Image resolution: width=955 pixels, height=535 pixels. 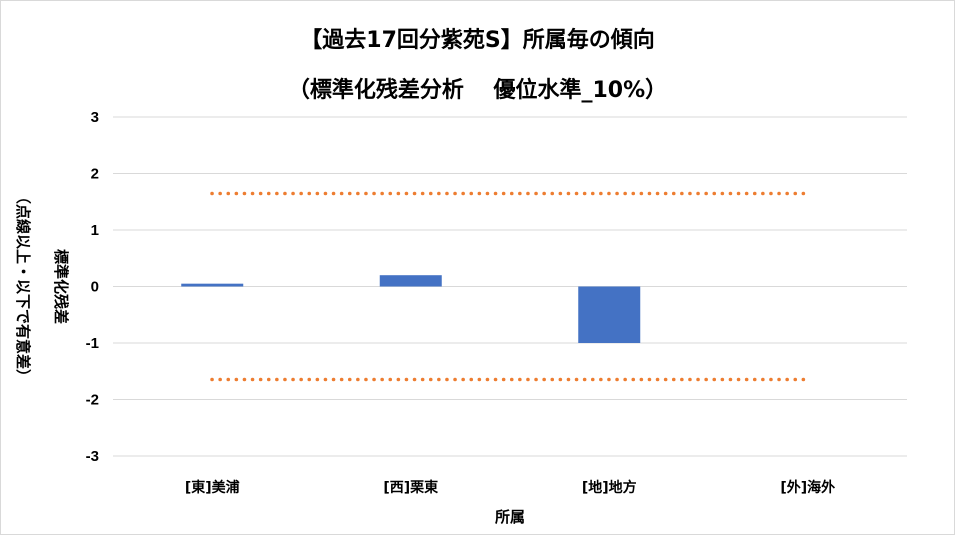 What do you see at coordinates (95, 230) in the screenshot?
I see `y-tick-label: 1` at bounding box center [95, 230].